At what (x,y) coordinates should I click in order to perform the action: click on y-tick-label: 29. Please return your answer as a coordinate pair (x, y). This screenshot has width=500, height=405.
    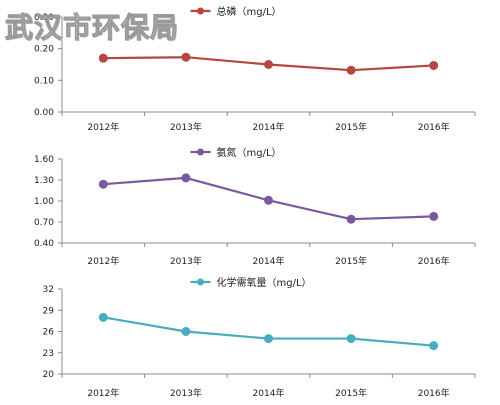
    Looking at the image, I should click on (49, 311).